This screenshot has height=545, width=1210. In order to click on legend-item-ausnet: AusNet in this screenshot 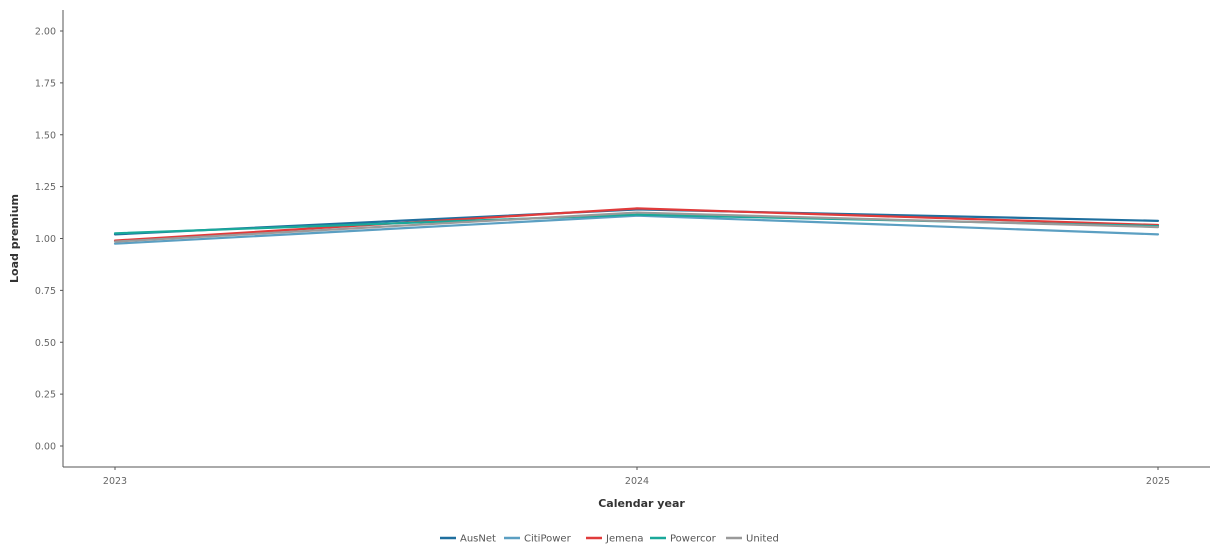, I will do `click(468, 539)`.